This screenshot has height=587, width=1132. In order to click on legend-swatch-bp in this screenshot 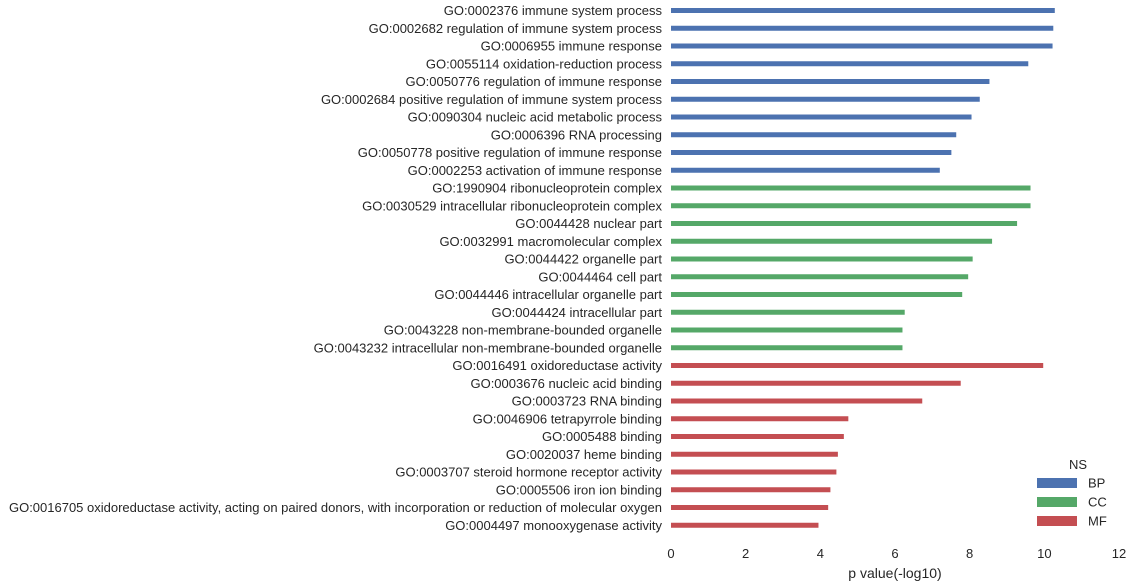, I will do `click(1057, 483)`.